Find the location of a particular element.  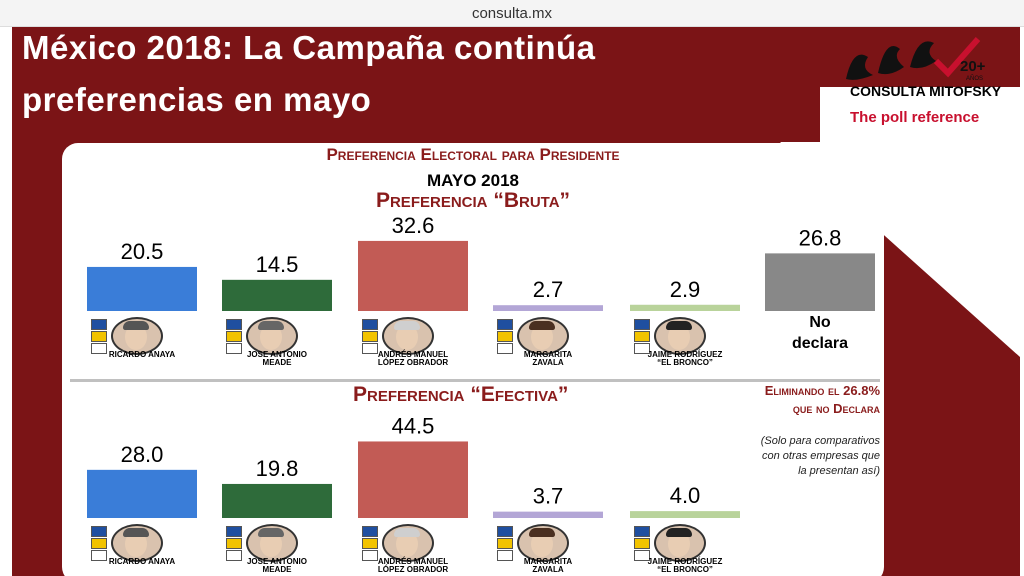

section1-title: Preferencia “Bruta” is located at coordinates (473, 200).